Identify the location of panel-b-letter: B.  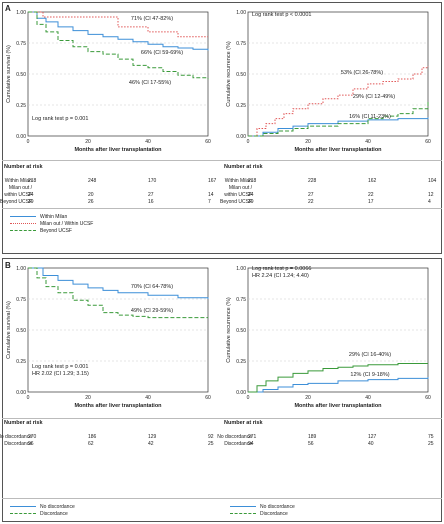
(8, 265).